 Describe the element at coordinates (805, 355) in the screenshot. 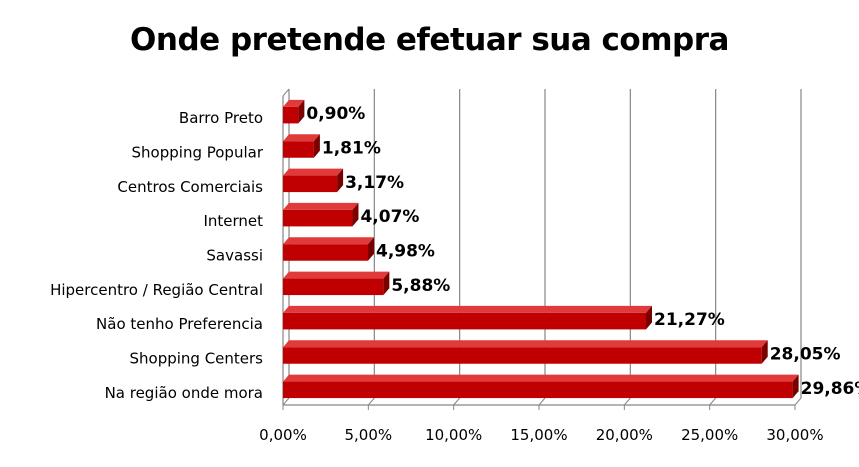

I see `data-label: 28,05%` at that location.